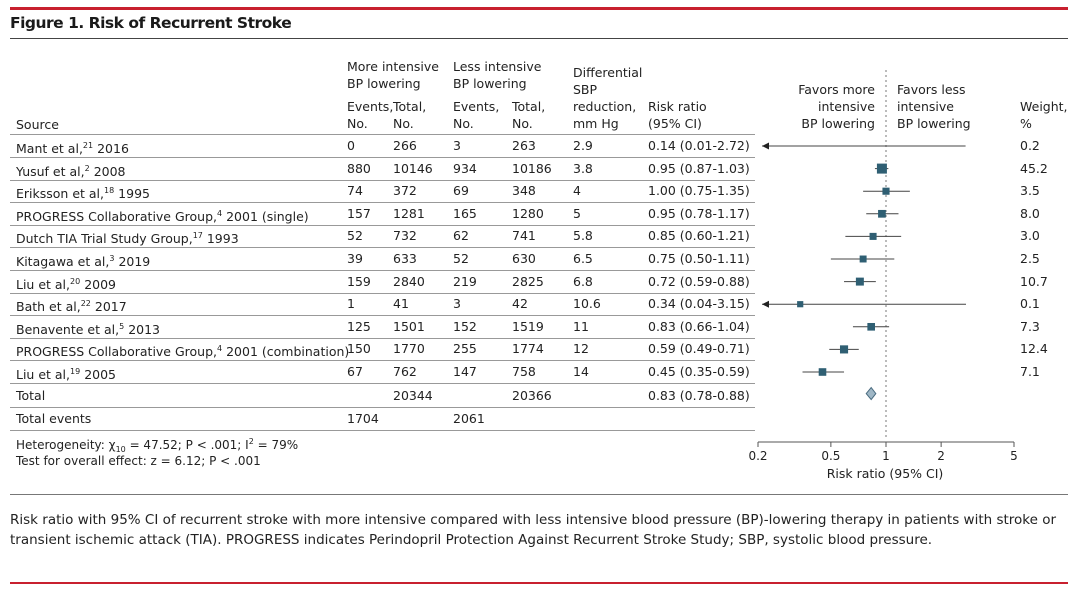  What do you see at coordinates (382, 430) in the screenshot?
I see `events-rule` at bounding box center [382, 430].